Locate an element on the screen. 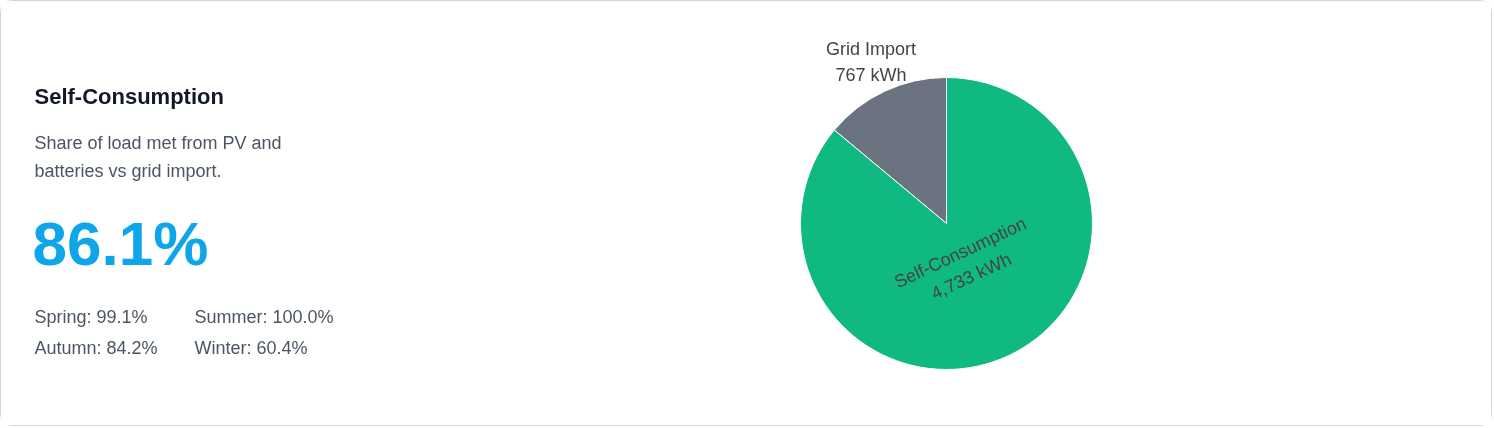  text: Summer: 100.0% is located at coordinates (264, 316).